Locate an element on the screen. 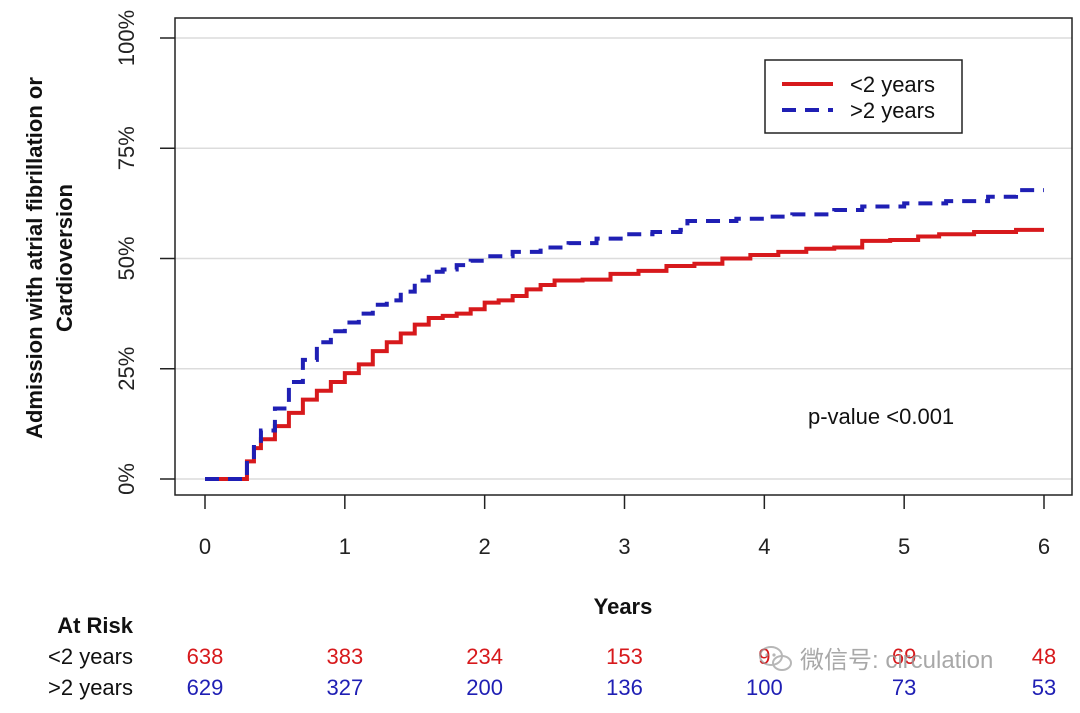 The height and width of the screenshot is (713, 1080). legend-label-gt2: >2 years is located at coordinates (892, 110).